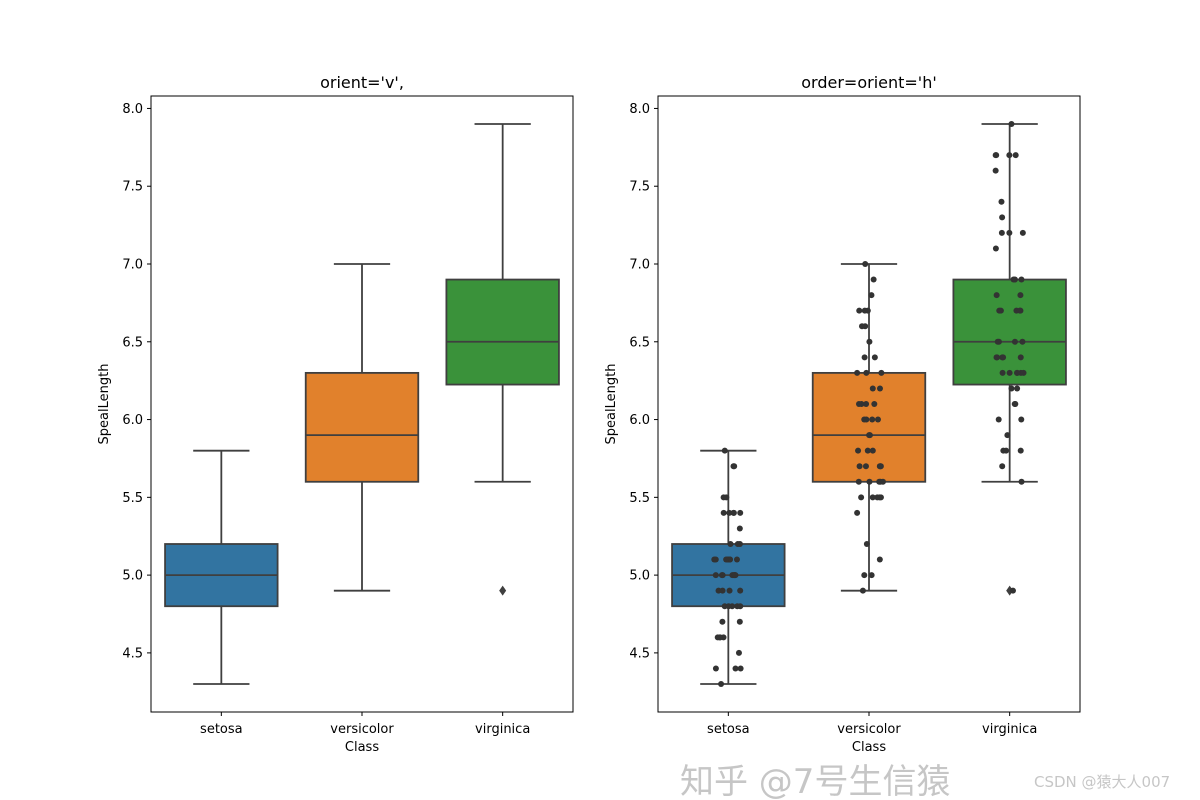 This screenshot has height=800, width=1200. Describe the element at coordinates (132, 653) in the screenshot. I see `y-tick-label: 4.5` at that location.